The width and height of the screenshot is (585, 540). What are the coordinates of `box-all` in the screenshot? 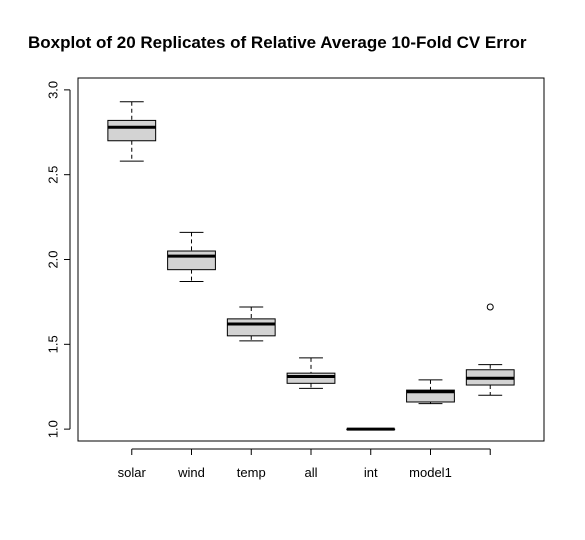 It's located at (311, 373).